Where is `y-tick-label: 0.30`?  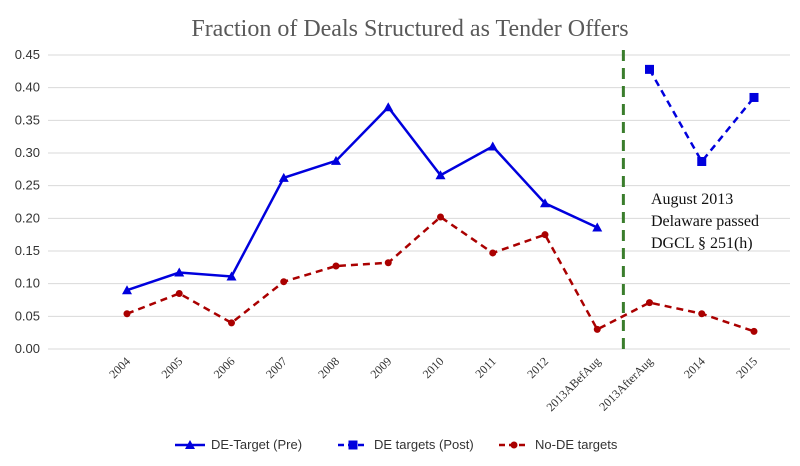 y-tick-label: 0.30 is located at coordinates (27, 152).